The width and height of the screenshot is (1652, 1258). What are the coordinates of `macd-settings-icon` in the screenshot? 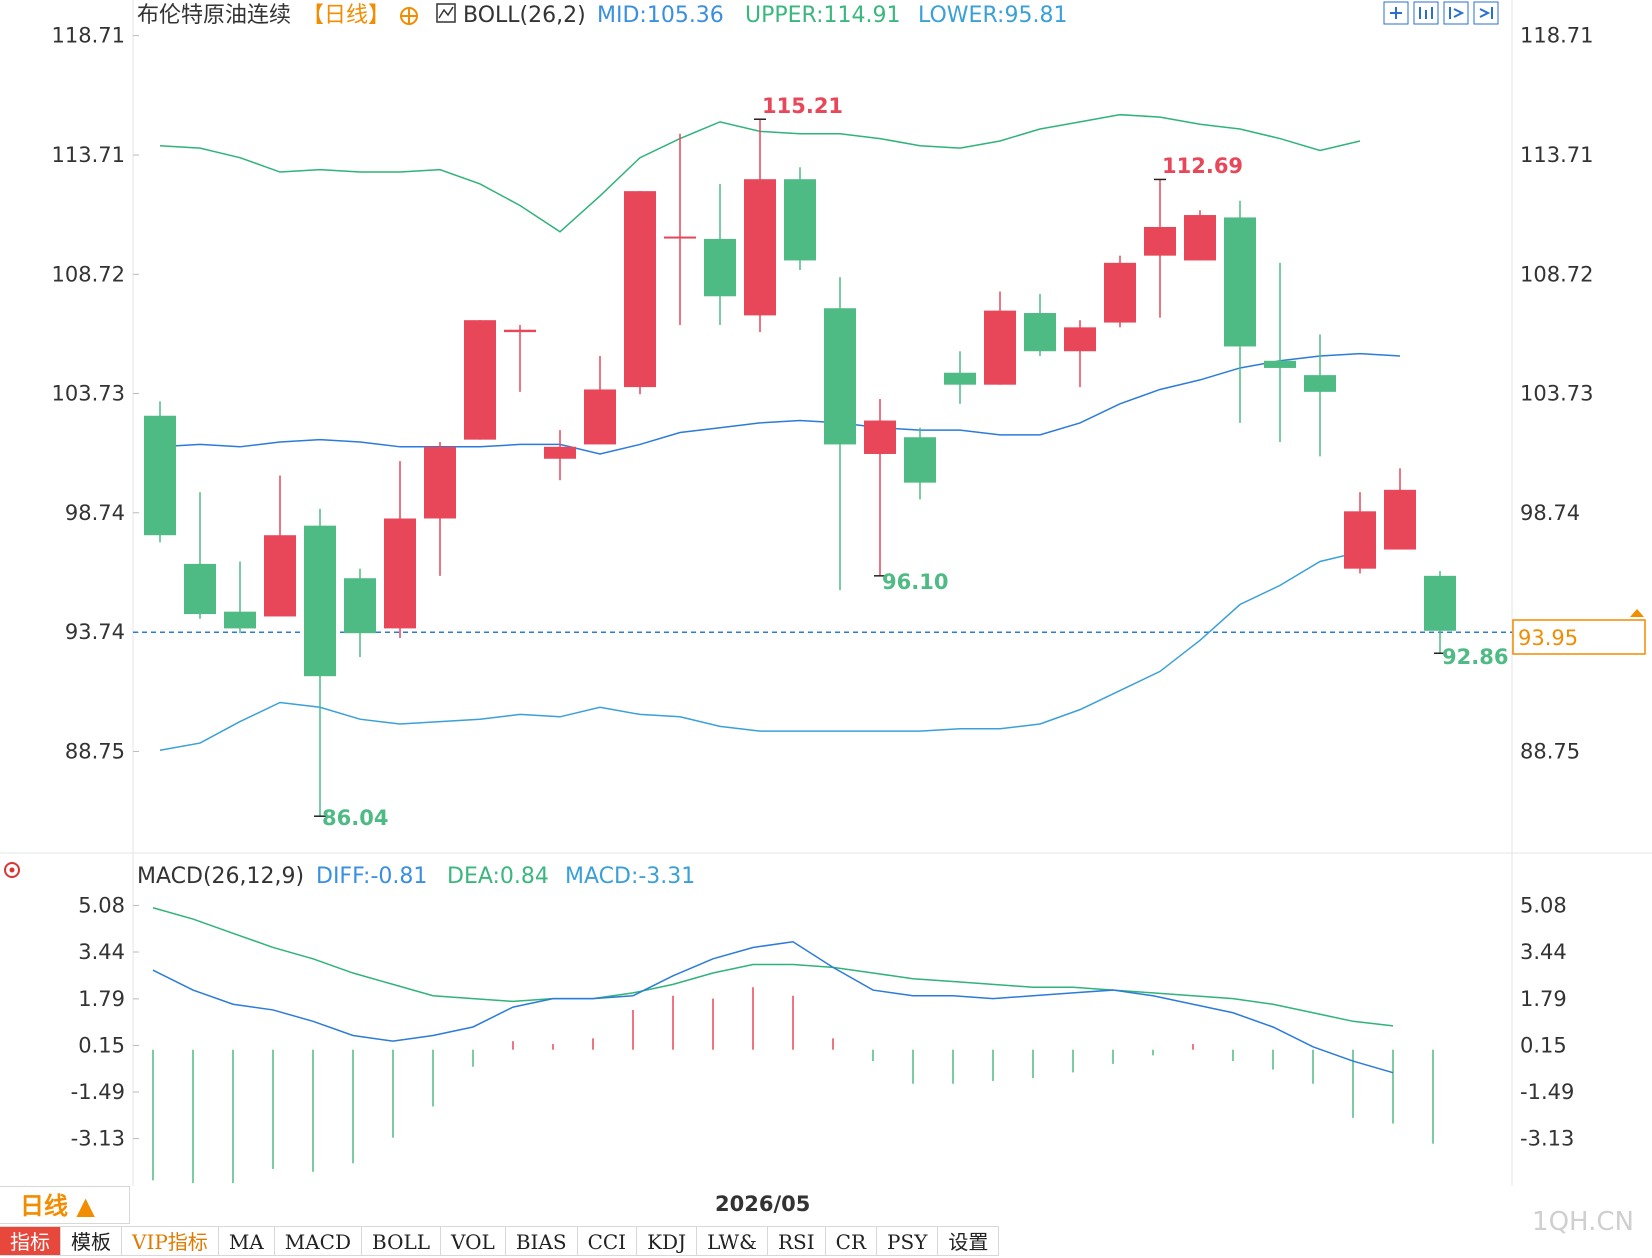 It's located at (12, 870).